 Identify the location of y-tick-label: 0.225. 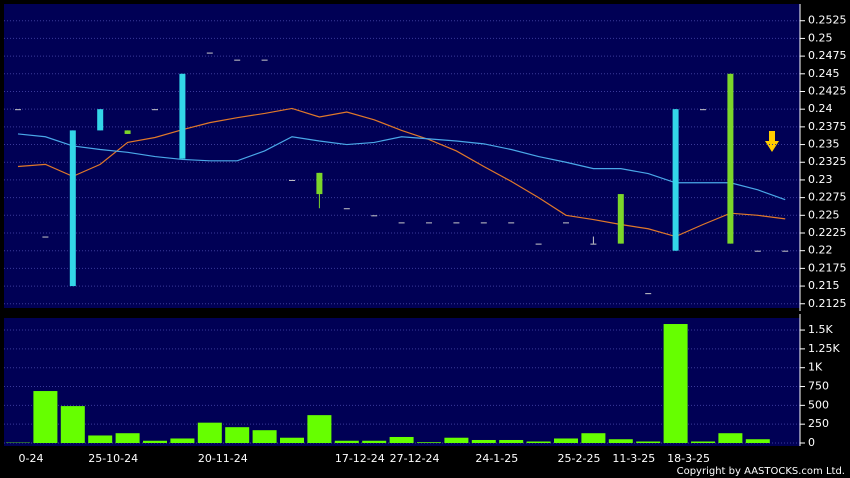
(824, 214).